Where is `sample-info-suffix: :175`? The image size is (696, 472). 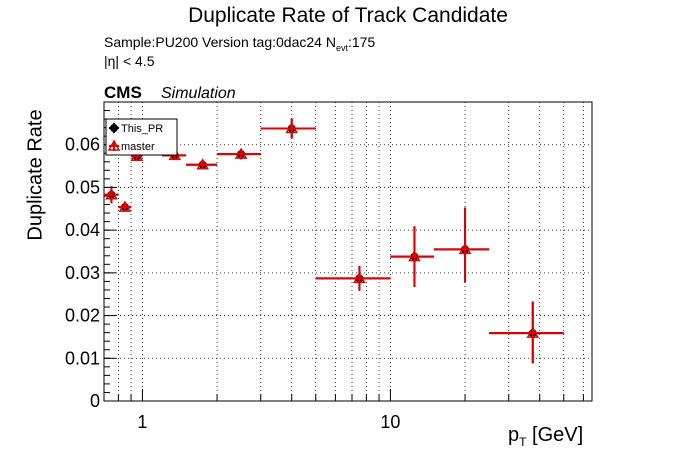
sample-info-suffix: :175 is located at coordinates (361, 42).